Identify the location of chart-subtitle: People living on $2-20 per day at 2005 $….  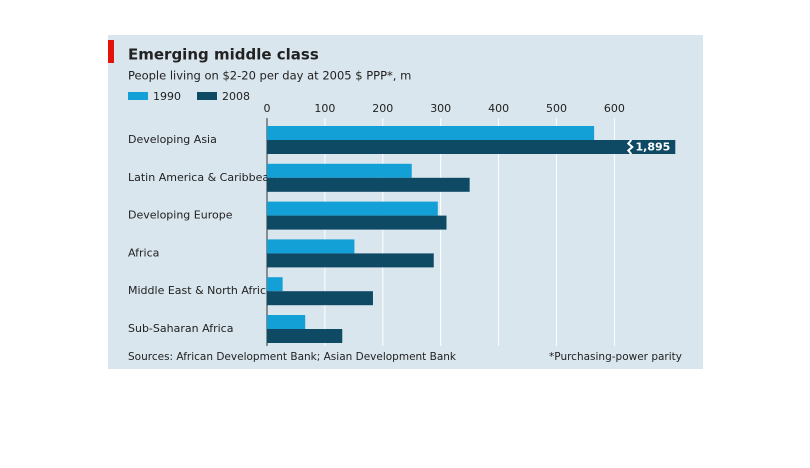
(269, 76).